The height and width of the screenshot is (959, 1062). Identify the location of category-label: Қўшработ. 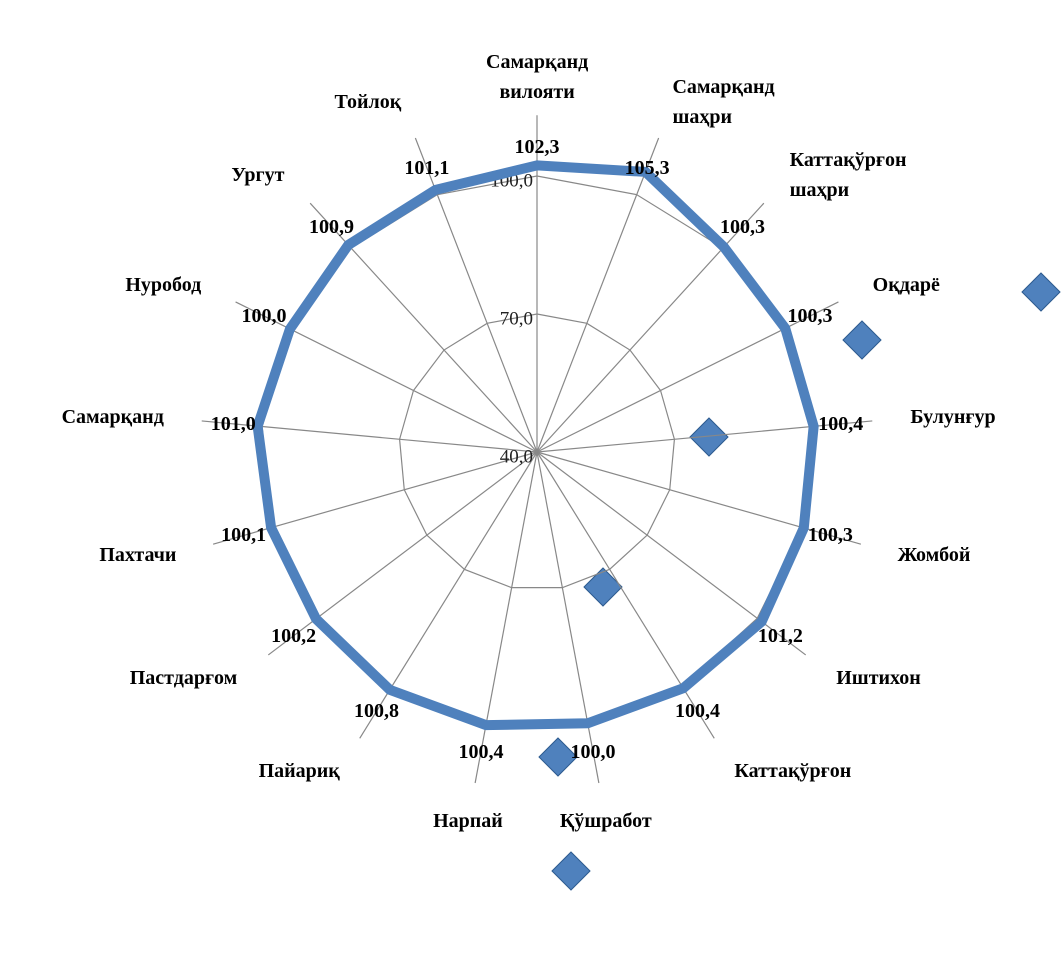
(605, 820).